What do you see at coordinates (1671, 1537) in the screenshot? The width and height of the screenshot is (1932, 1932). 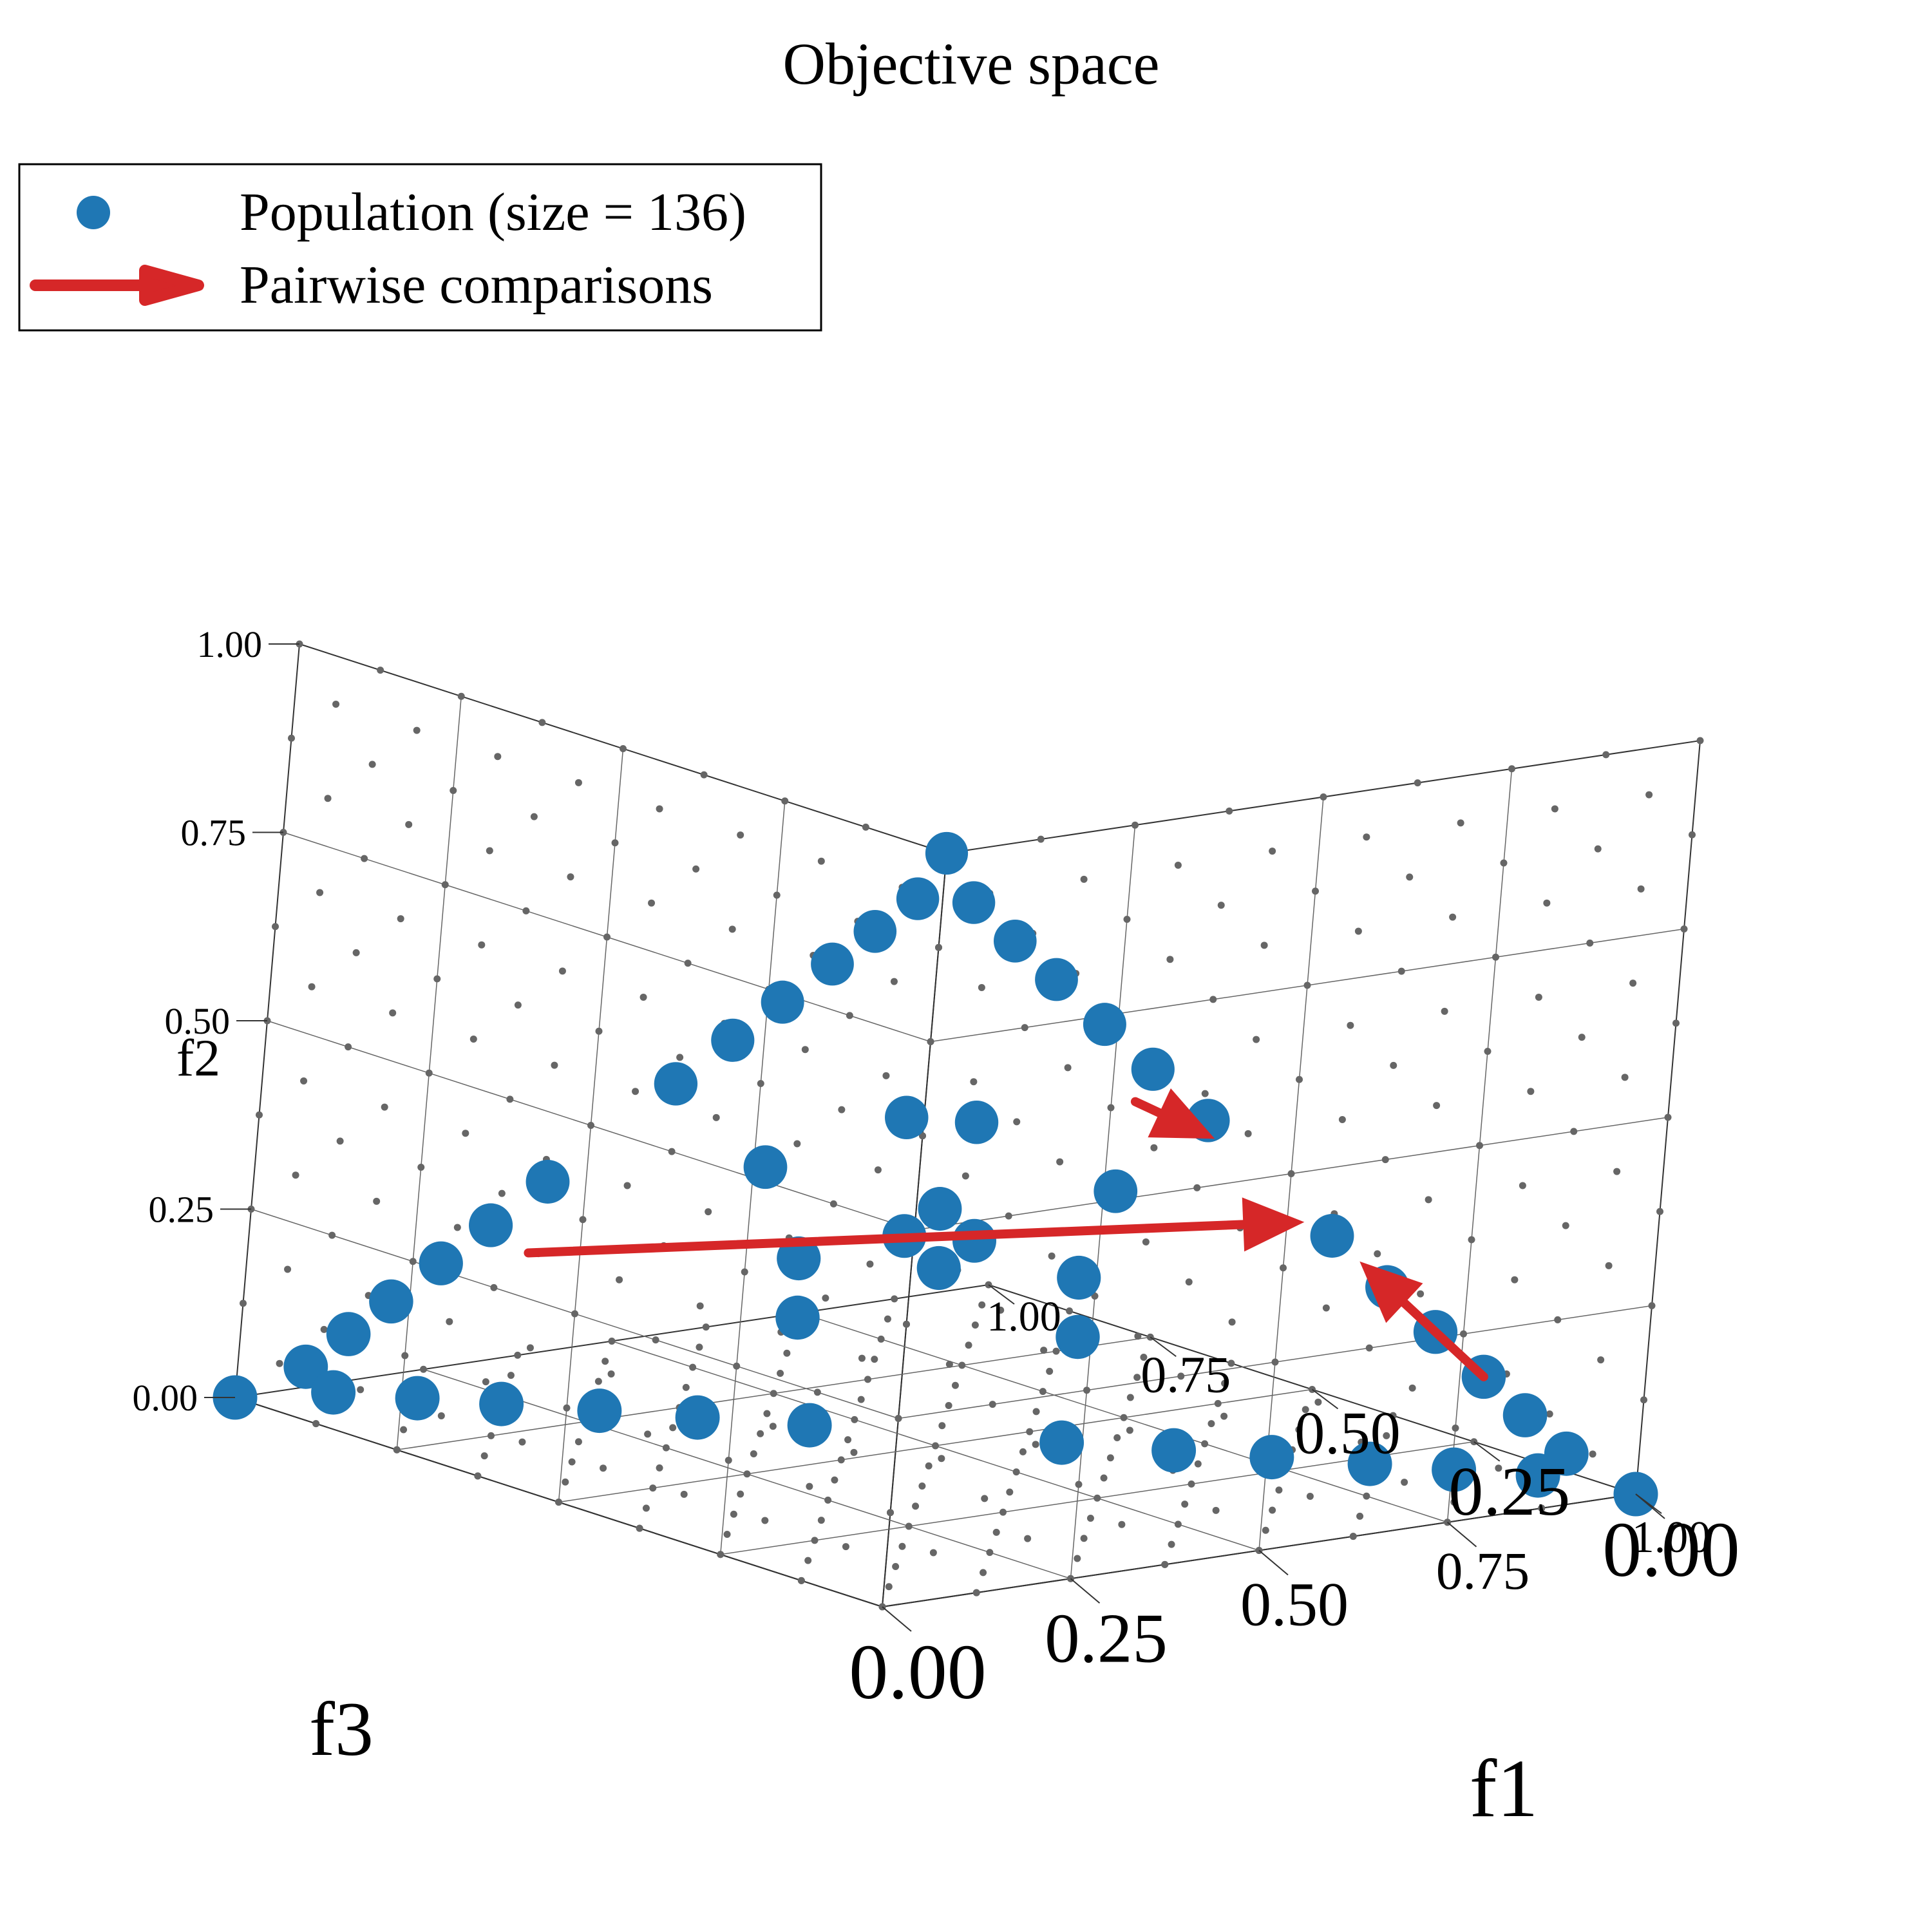 I see `f1-tick-label: 1.00` at bounding box center [1671, 1537].